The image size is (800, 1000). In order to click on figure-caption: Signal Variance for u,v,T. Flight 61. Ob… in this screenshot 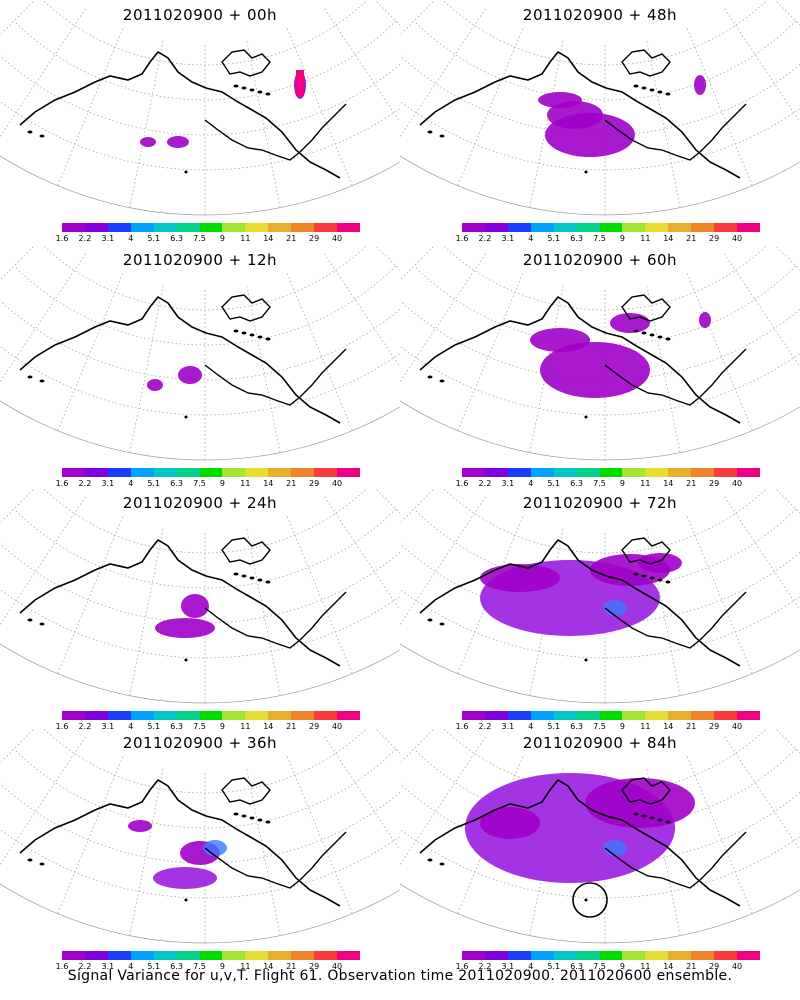, I will do `click(400, 976)`.